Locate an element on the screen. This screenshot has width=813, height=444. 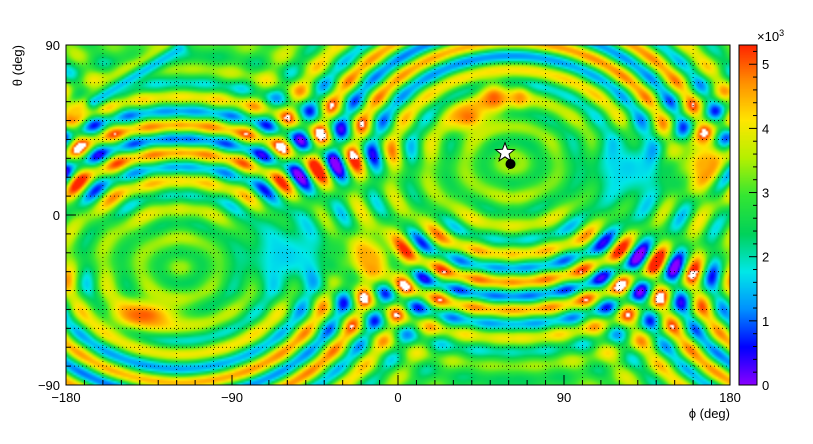
colorbar-ticks: 0 1 2 3 4 5 is located at coordinates (759, 221).